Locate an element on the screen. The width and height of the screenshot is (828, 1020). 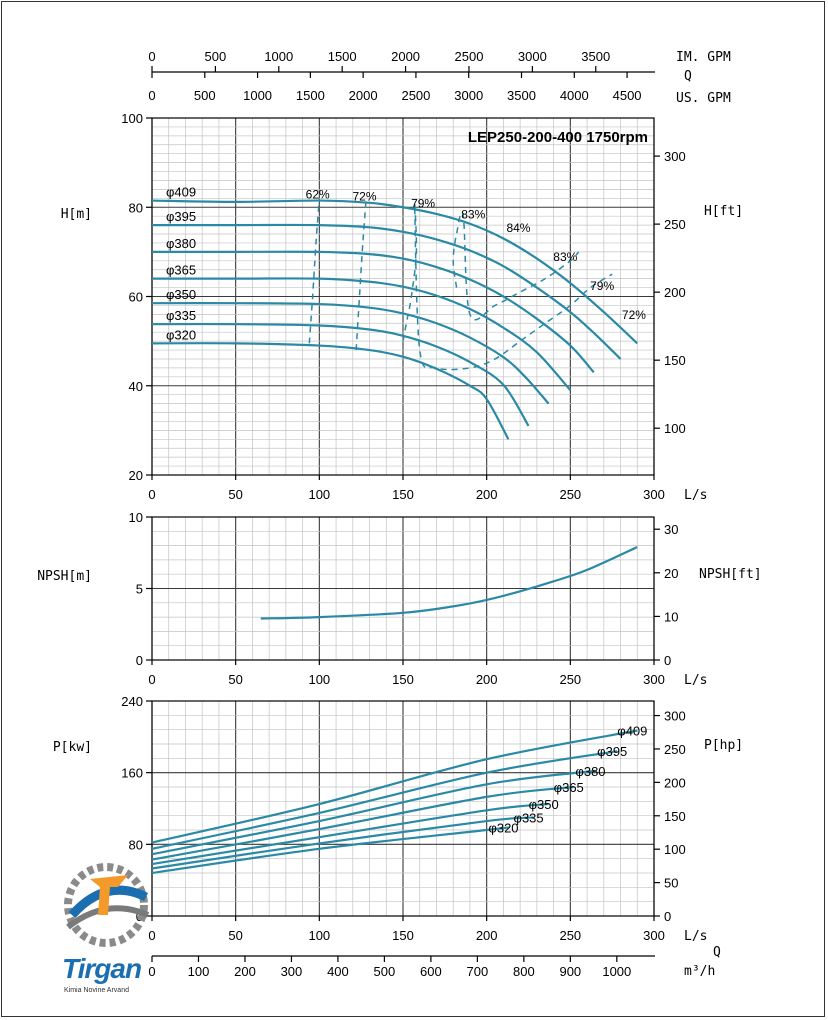
y2-tick-label: 250 is located at coordinates (675, 749).